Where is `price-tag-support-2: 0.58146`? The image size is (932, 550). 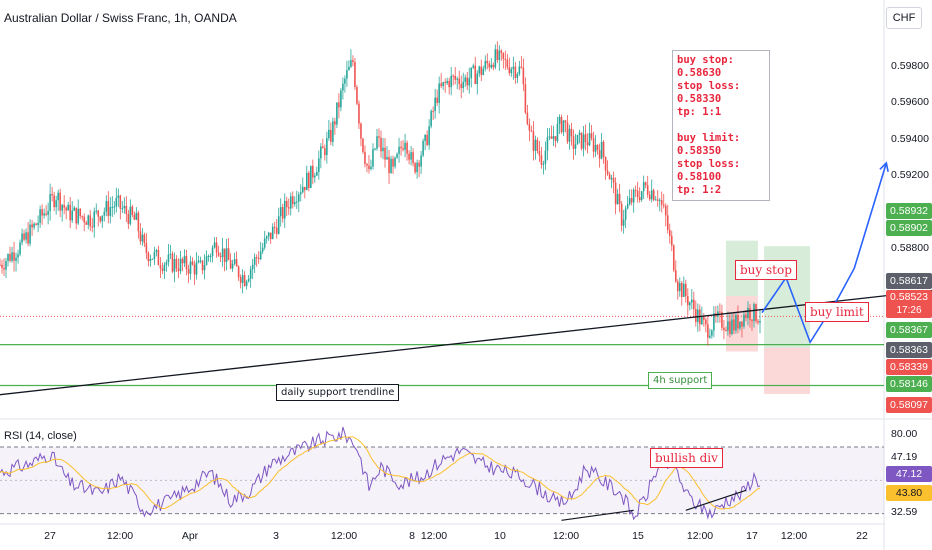 price-tag-support-2: 0.58146 is located at coordinates (909, 384).